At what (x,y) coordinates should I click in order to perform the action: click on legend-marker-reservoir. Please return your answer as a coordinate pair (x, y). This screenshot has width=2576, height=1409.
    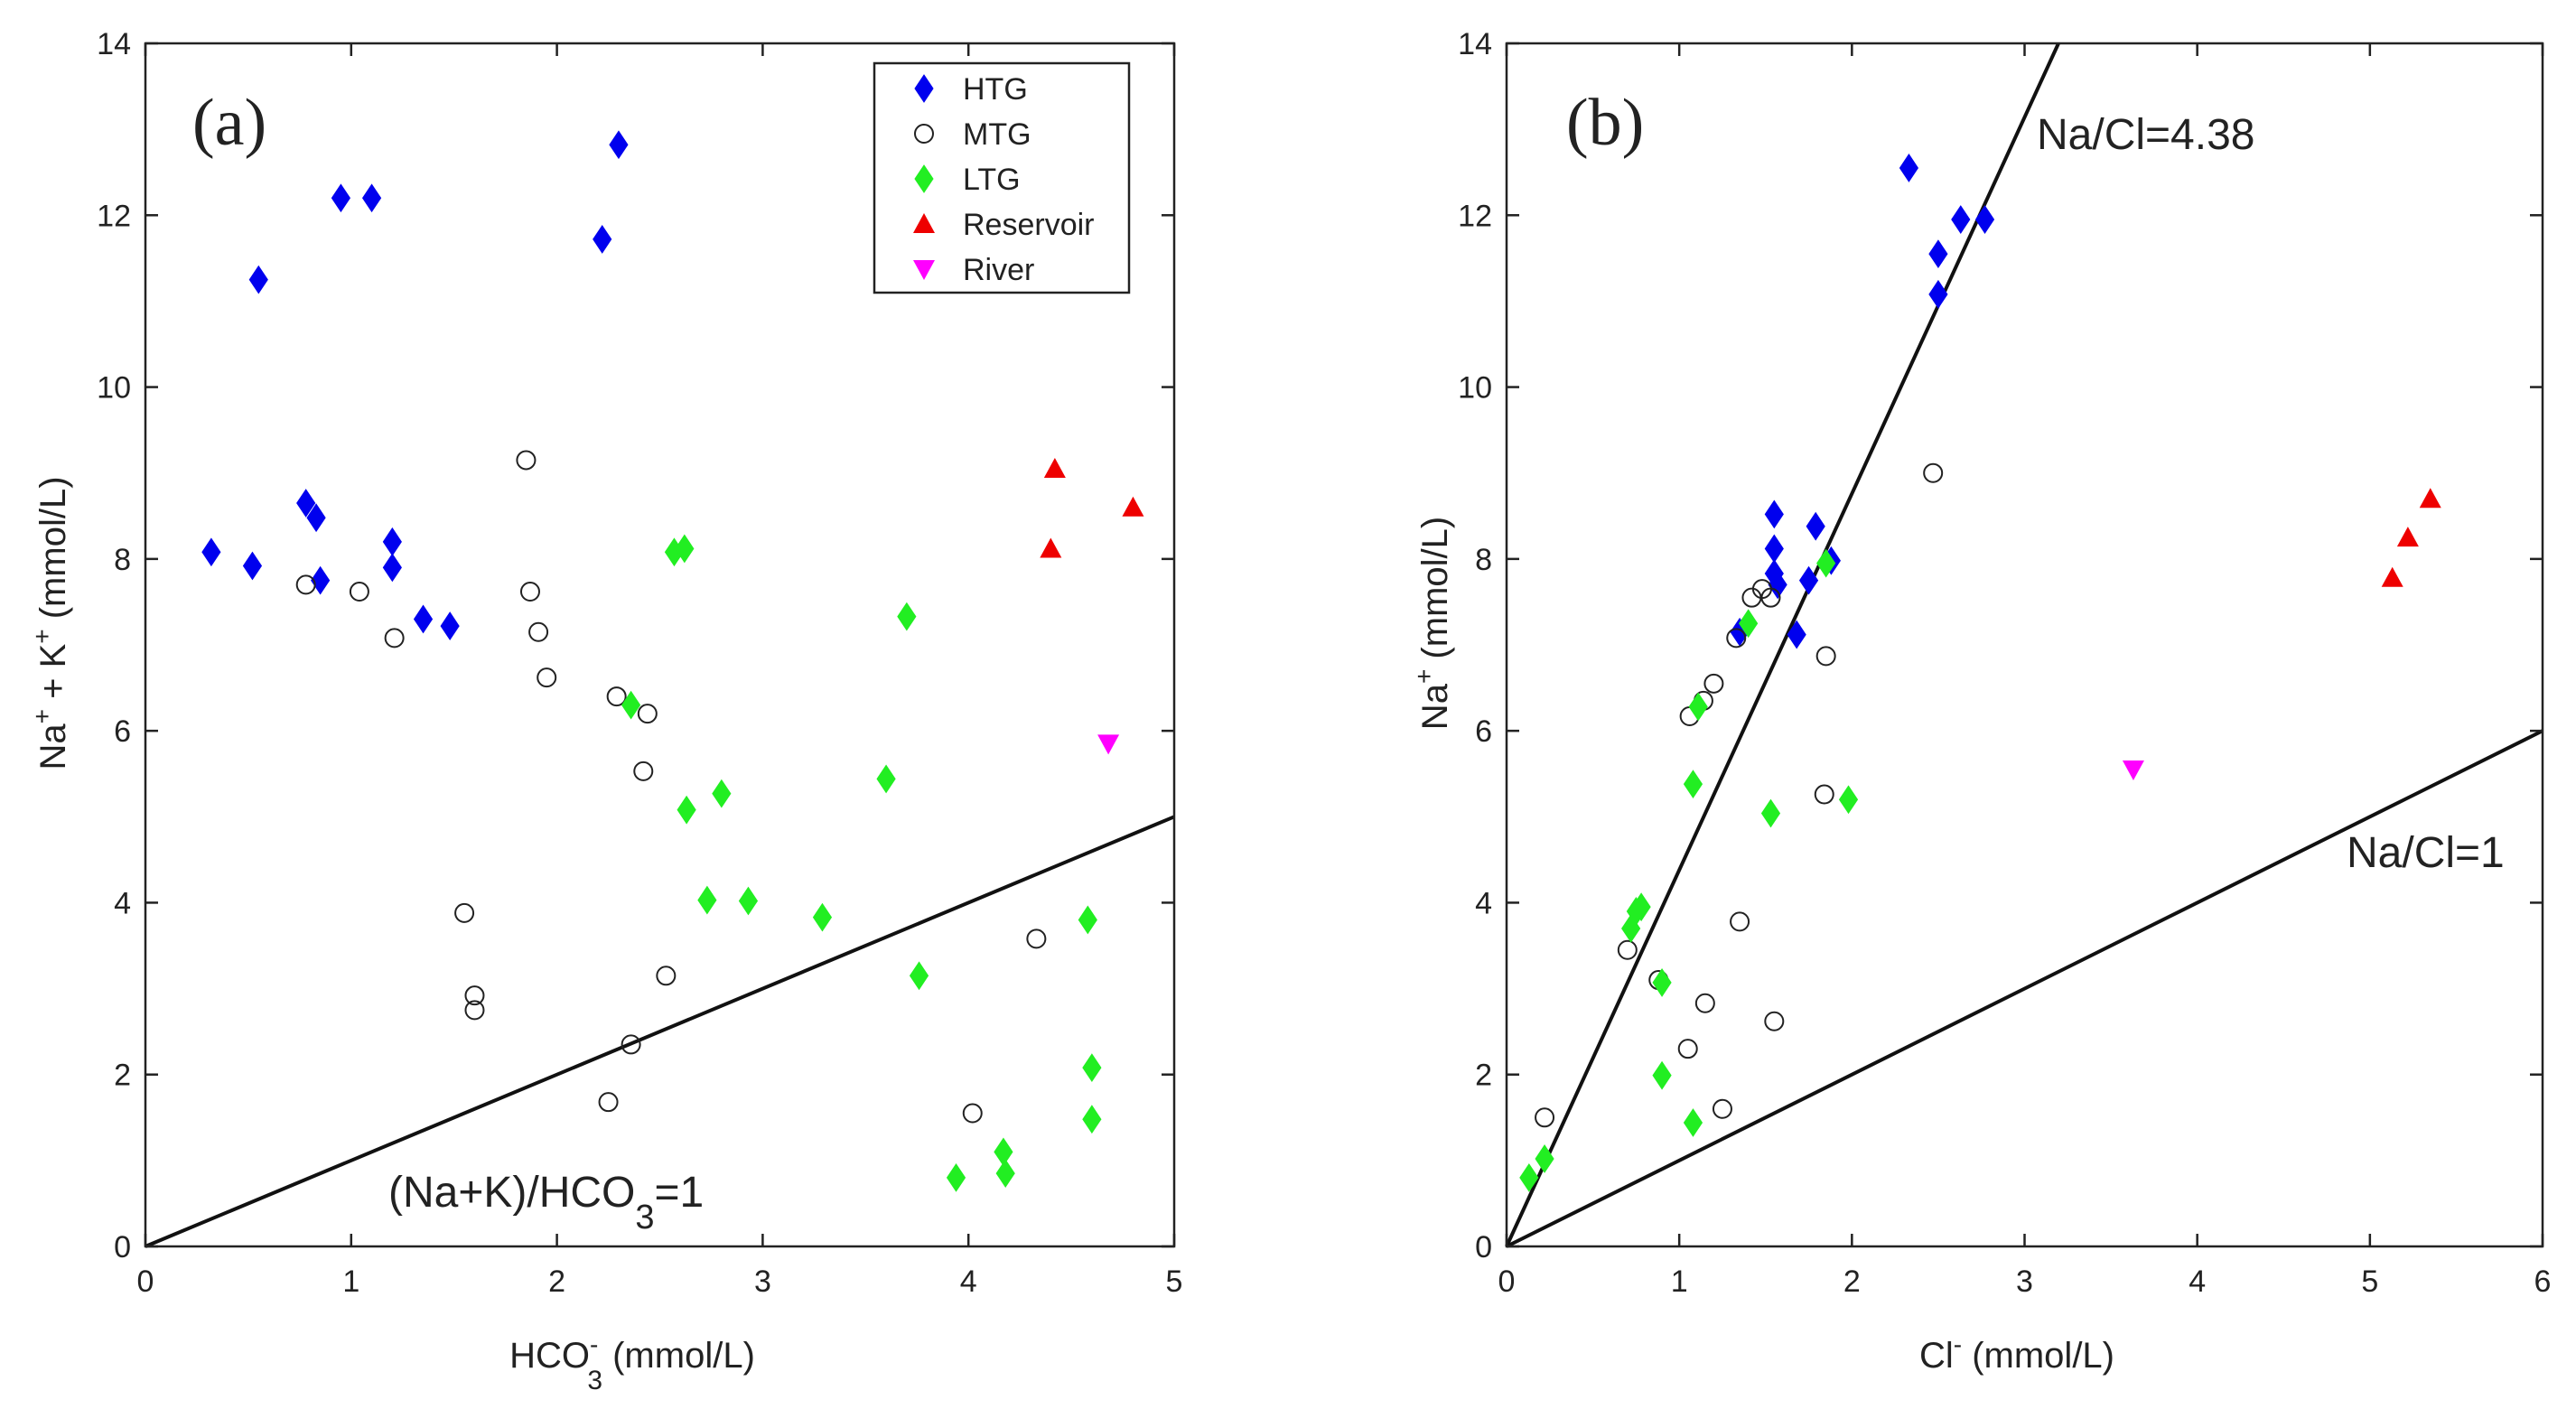
    Looking at the image, I should click on (924, 223).